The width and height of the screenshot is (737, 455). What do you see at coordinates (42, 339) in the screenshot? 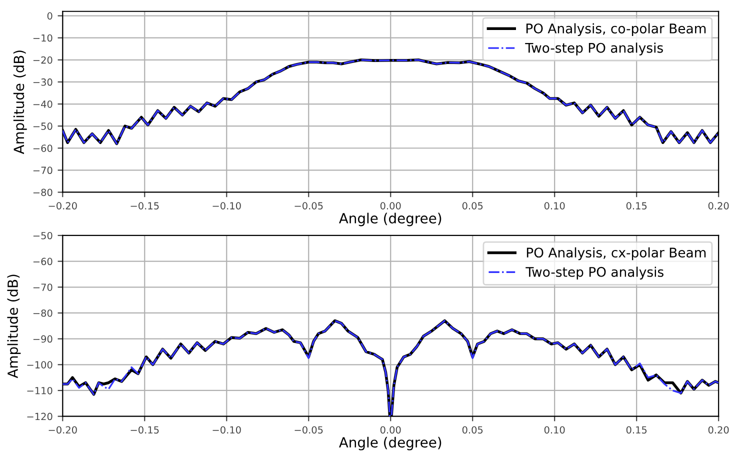
I see `y-tick-label: −90` at bounding box center [42, 339].